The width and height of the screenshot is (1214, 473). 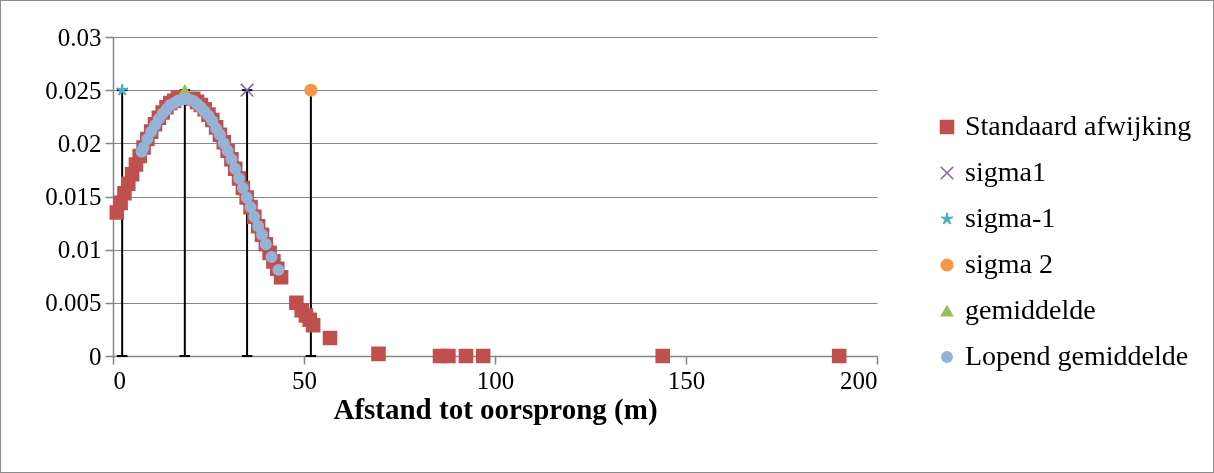 I want to click on legend-label: sigma1, so click(x=1005, y=171).